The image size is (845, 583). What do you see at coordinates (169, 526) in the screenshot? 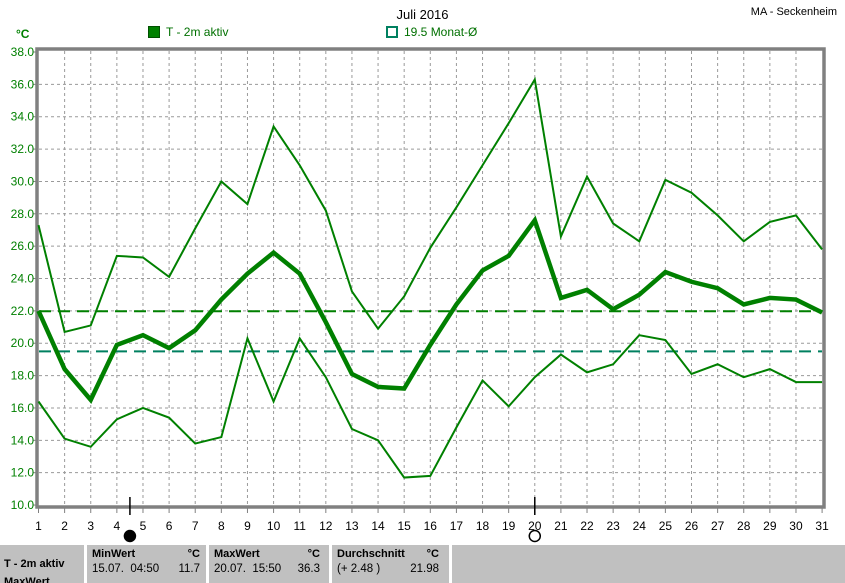
I see `svg-text: 6` at bounding box center [169, 526].